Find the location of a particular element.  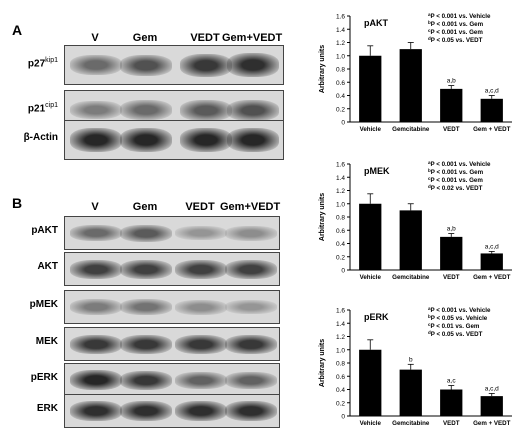

blot-pERK is located at coordinates (172, 380).